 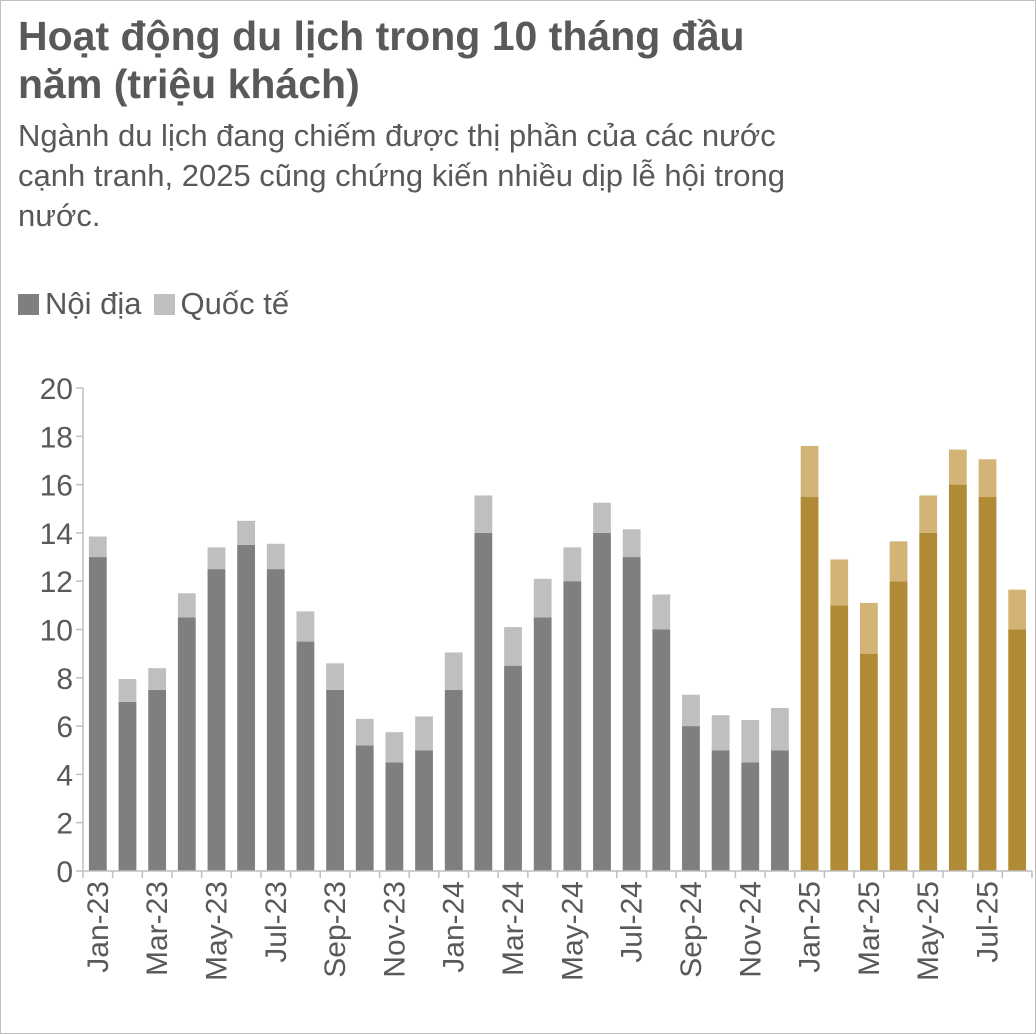 What do you see at coordinates (93, 303) in the screenshot?
I see `legend-label-domestic: Nội địa` at bounding box center [93, 303].